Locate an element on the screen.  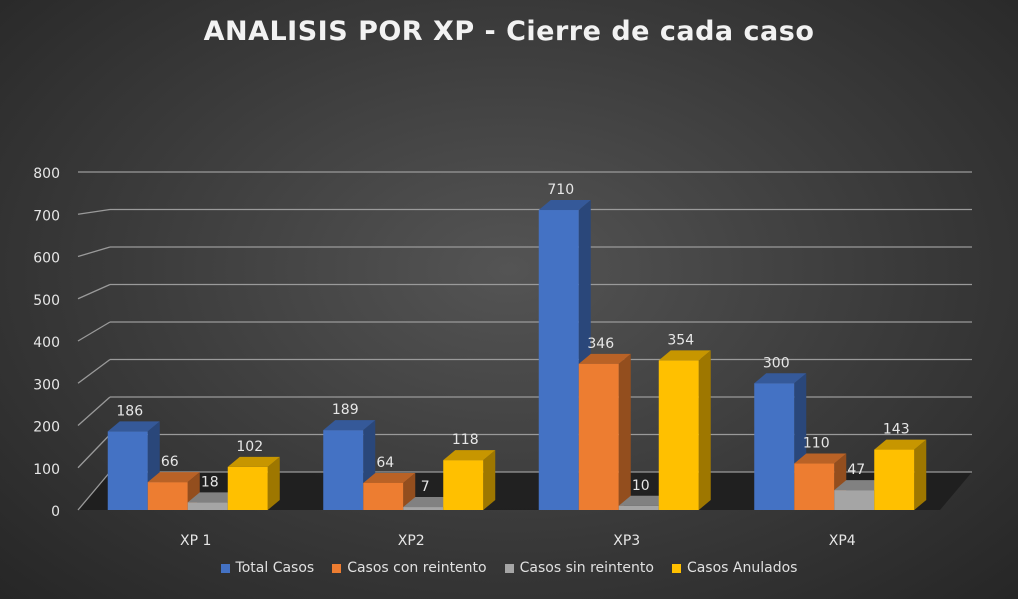
data-label: 710 is located at coordinates (560, 190).